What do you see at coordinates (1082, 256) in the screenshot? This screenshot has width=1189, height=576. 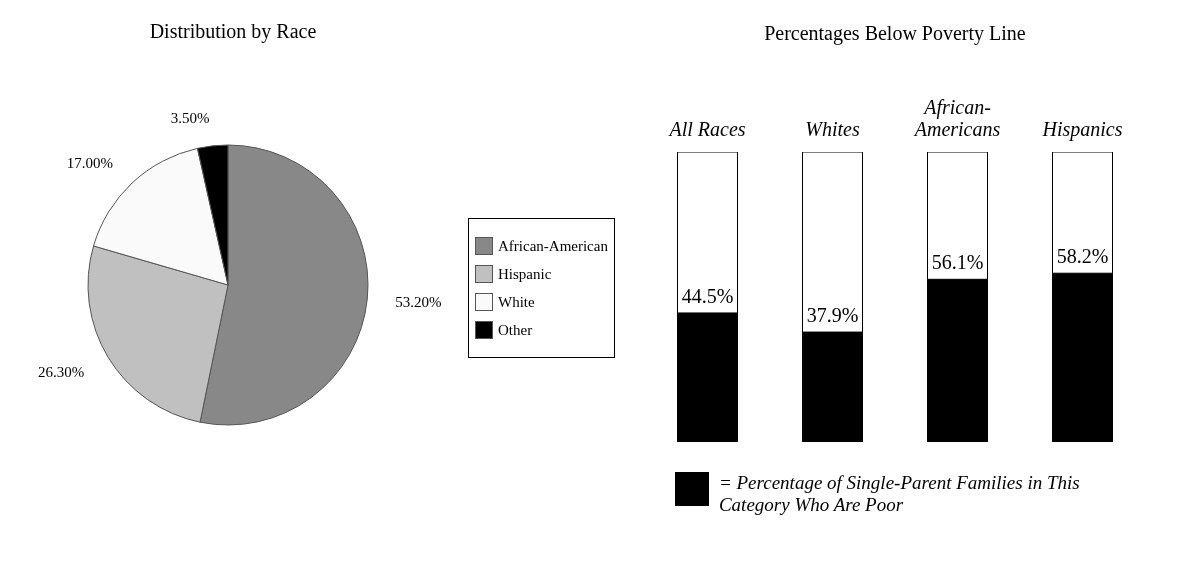 I see `data-label: 58.2%` at bounding box center [1082, 256].